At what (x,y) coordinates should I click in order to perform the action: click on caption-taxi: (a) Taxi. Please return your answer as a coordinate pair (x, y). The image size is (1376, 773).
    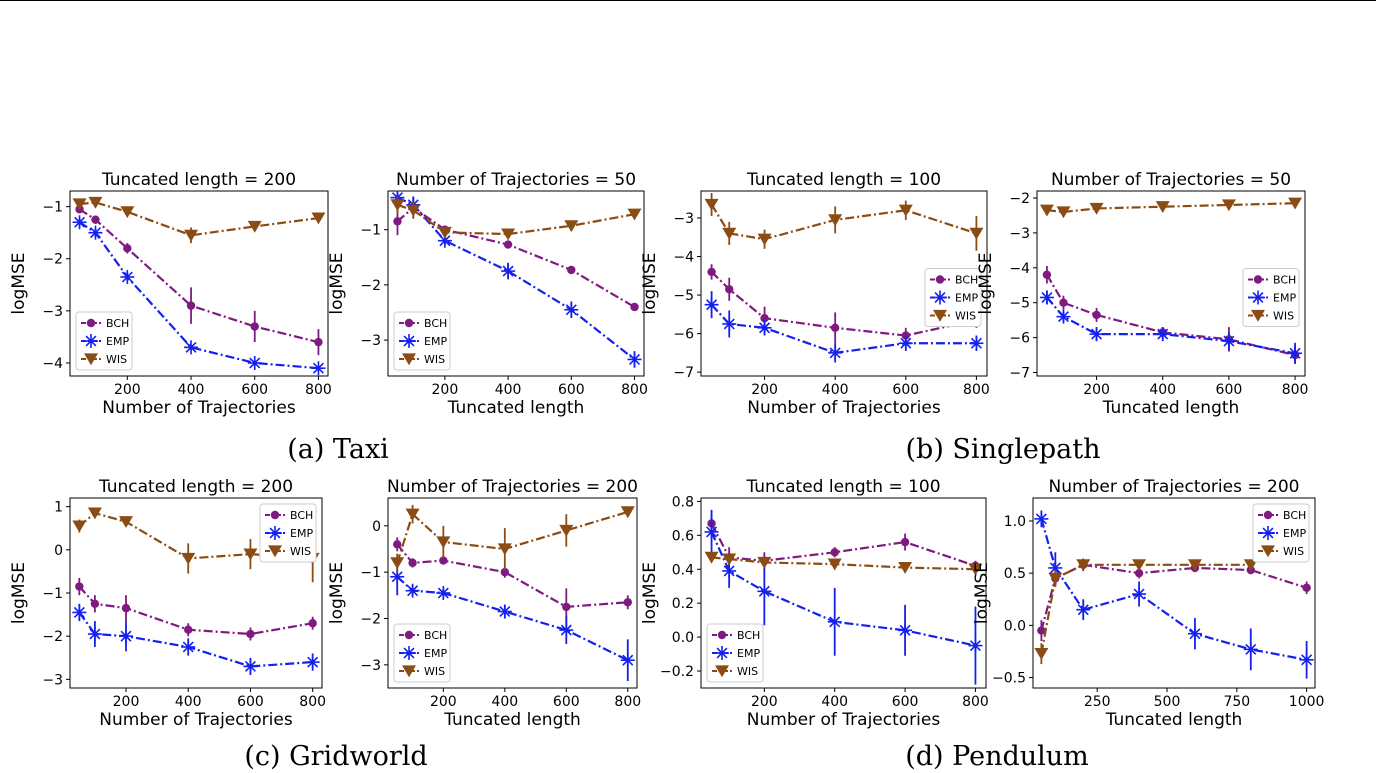
    Looking at the image, I should click on (338, 449).